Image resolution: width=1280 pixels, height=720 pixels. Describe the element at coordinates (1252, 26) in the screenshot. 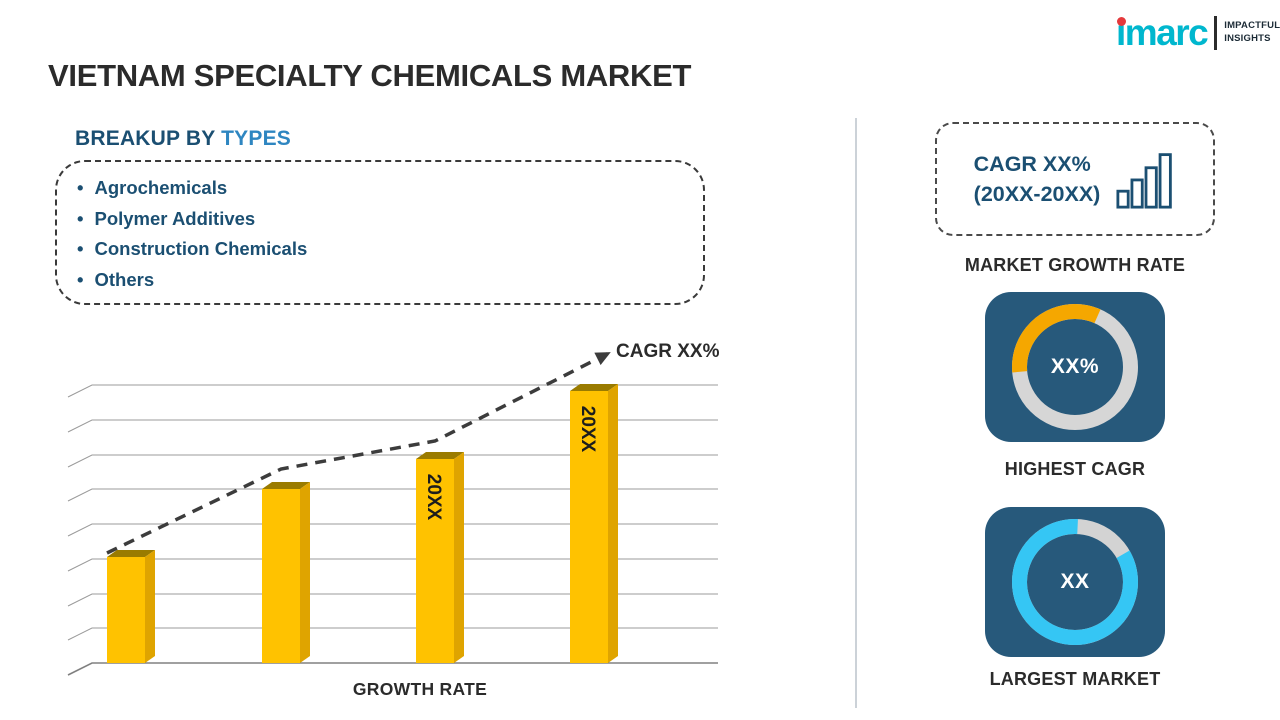

I see `logo-tagline-line1: IMPACTFUL` at that location.